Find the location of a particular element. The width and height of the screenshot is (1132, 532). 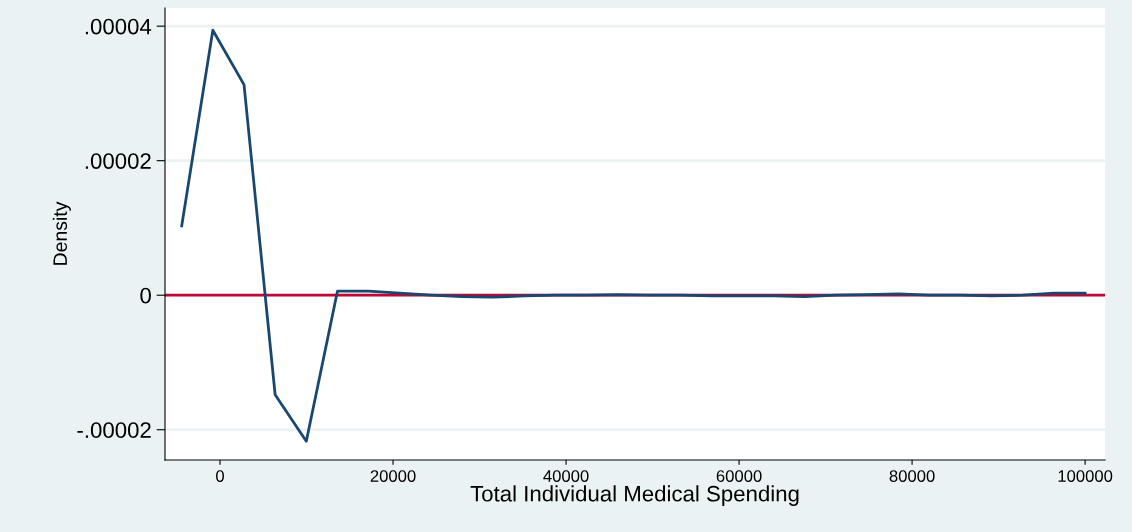

x-tick-label: 0 is located at coordinates (220, 476).